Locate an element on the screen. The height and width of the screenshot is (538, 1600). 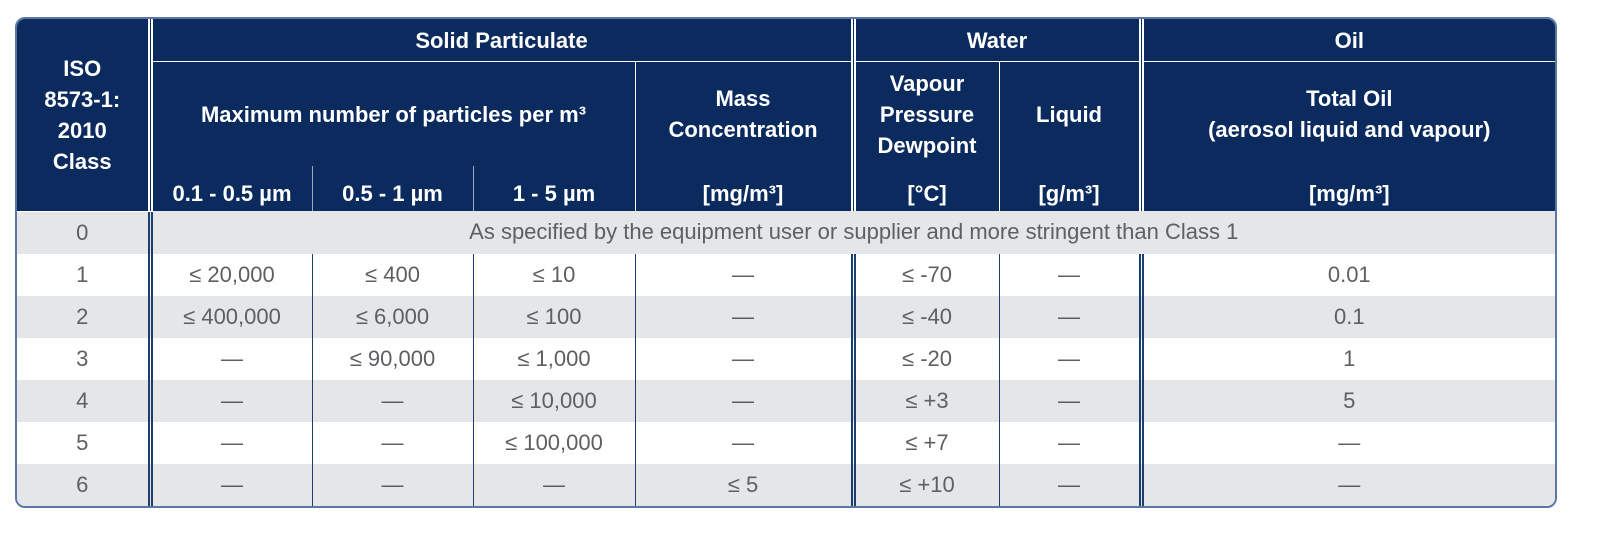
header-line: (aerosol liquid and vapour) is located at coordinates (1349, 129).